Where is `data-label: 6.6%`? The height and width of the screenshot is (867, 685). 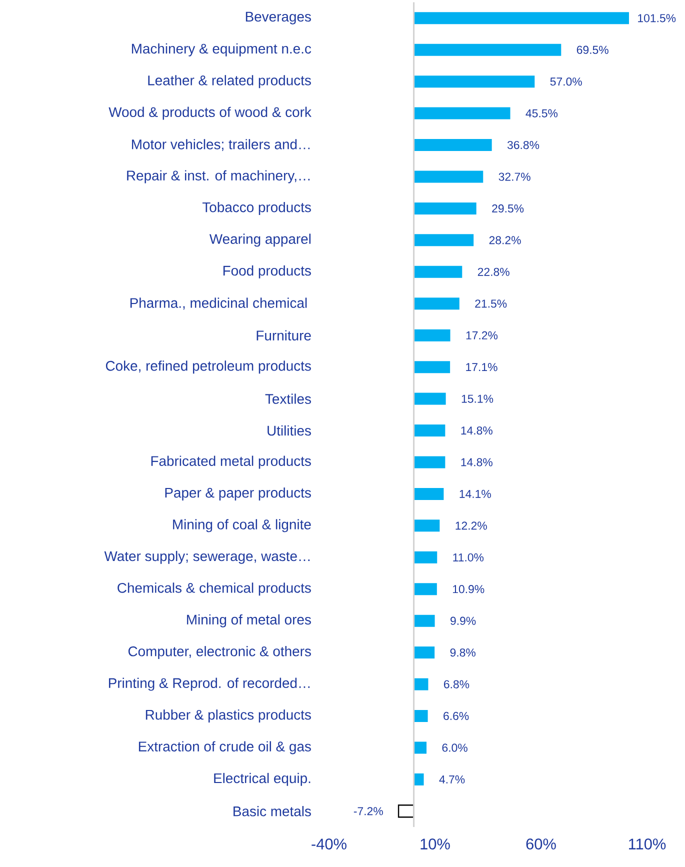
data-label: 6.6% is located at coordinates (456, 716).